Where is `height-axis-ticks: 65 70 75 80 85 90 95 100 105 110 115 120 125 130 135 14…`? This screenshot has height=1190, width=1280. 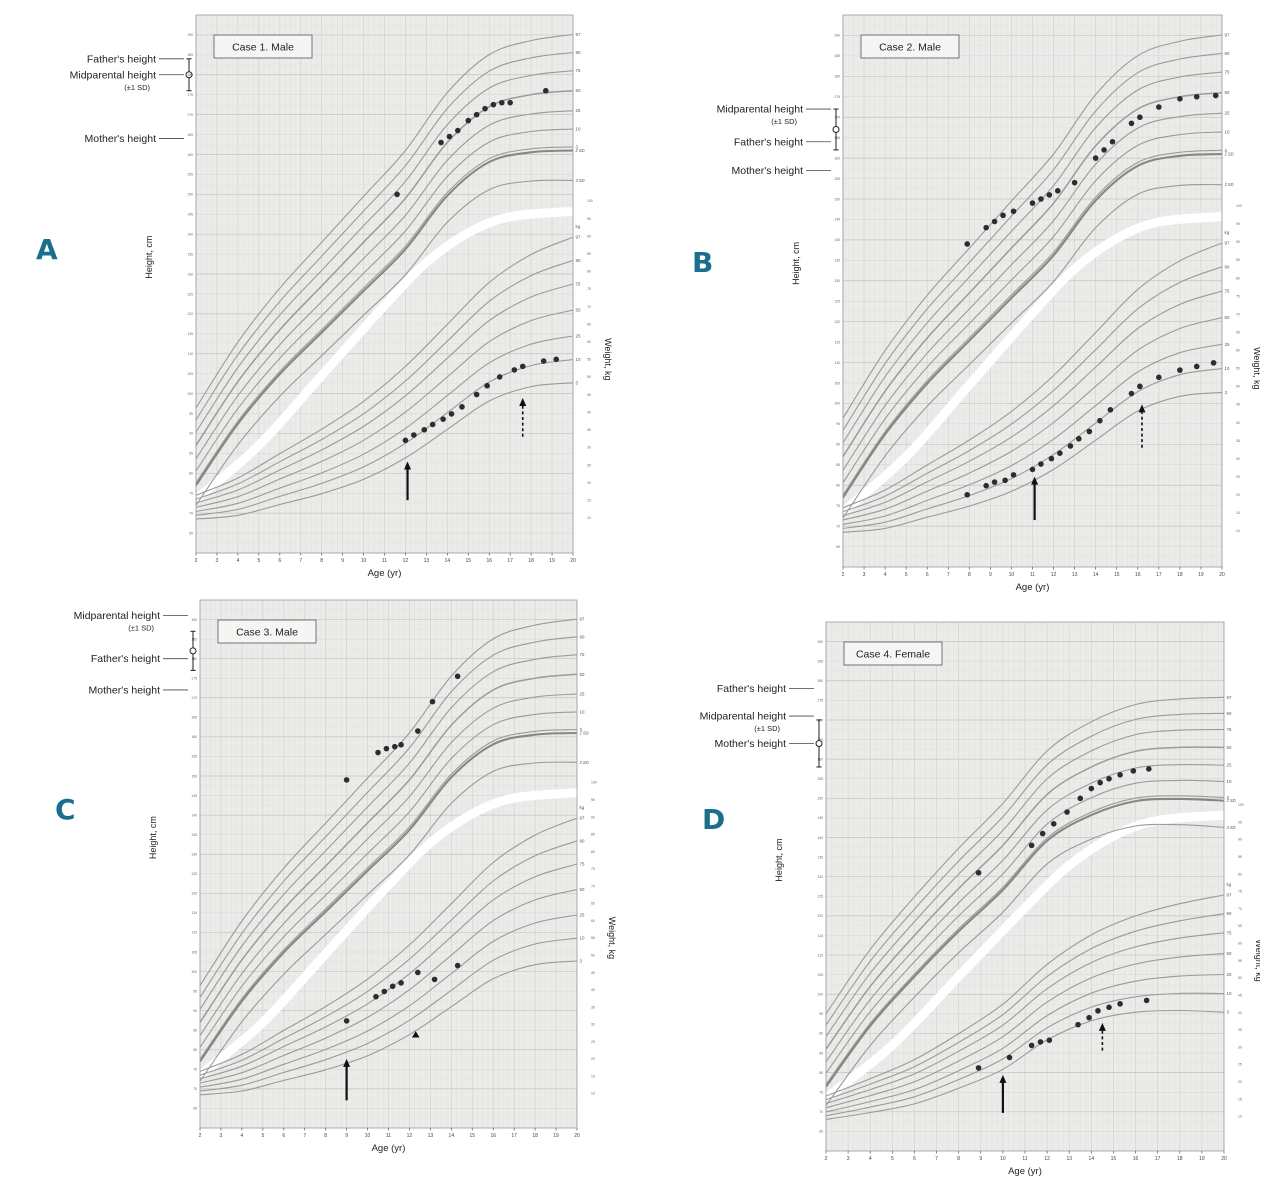 height-axis-ticks: 65 70 75 80 85 90 95 100 105 110 115 120 125 130 135 14… is located at coordinates (820, 887).